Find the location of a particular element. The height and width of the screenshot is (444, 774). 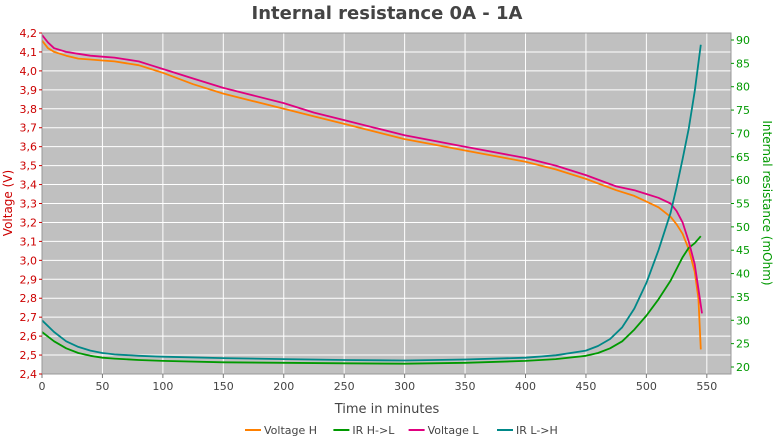

y-left-tick-label: 2,6 is located at coordinates (29, 336).